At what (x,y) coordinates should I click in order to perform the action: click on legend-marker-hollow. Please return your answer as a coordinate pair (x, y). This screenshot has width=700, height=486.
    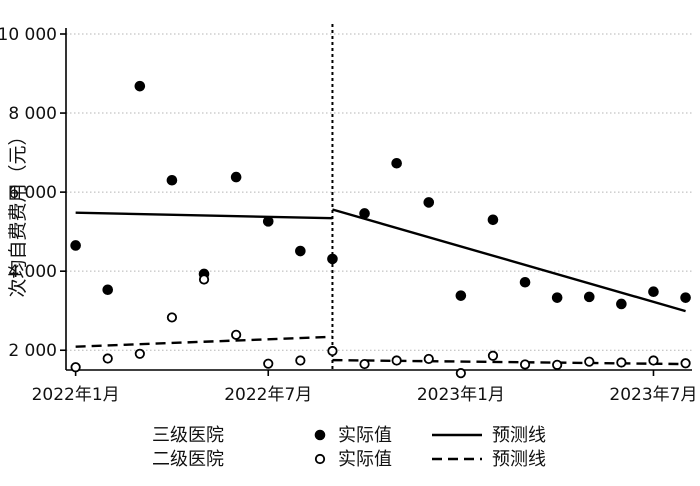
    Looking at the image, I should click on (320, 459).